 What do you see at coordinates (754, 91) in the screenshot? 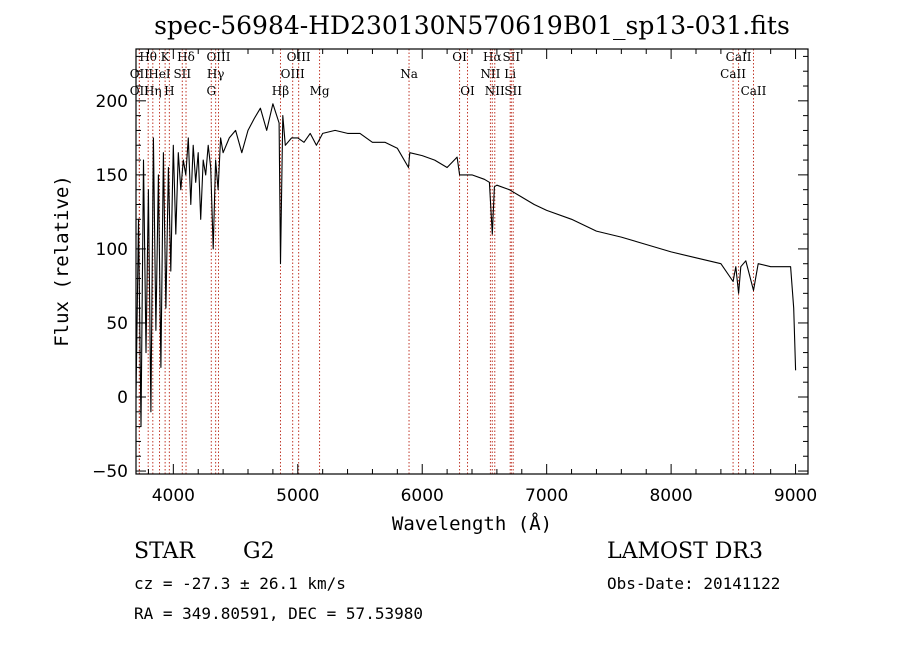
I see `line-label-27: CaII` at bounding box center [754, 91].